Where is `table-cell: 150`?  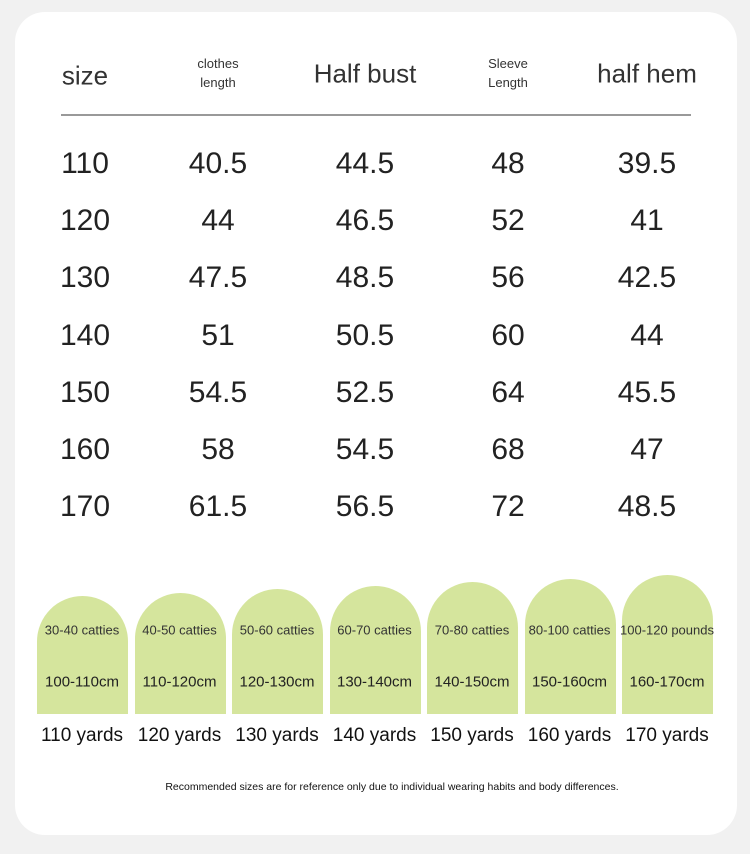 table-cell: 150 is located at coordinates (85, 392).